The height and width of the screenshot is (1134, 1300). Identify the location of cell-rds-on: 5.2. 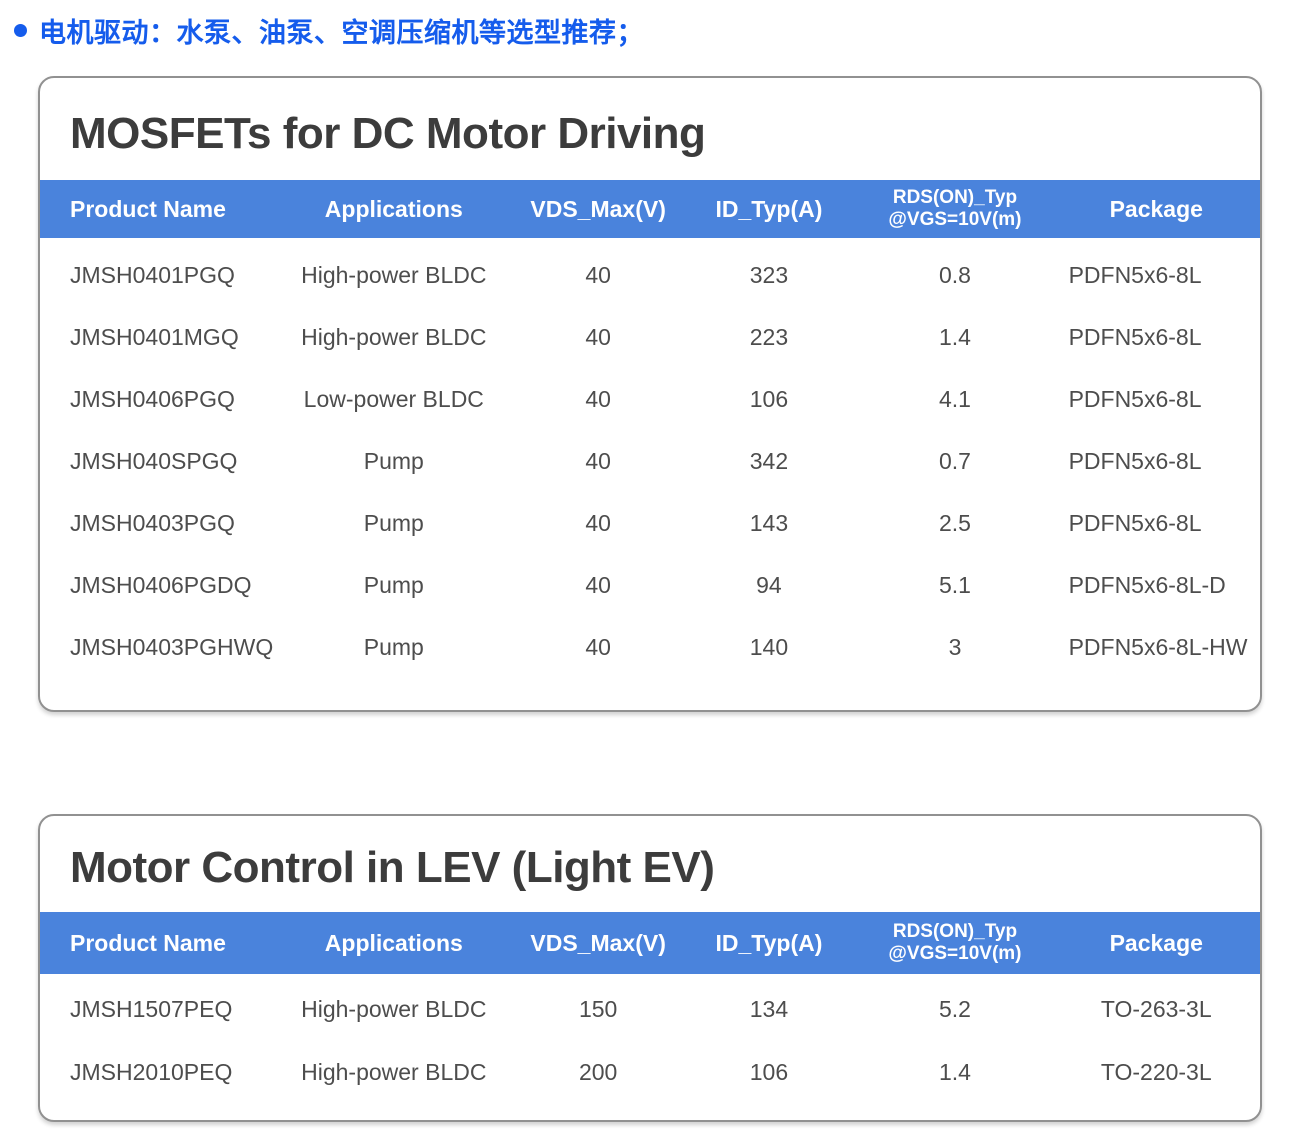
(954, 1009).